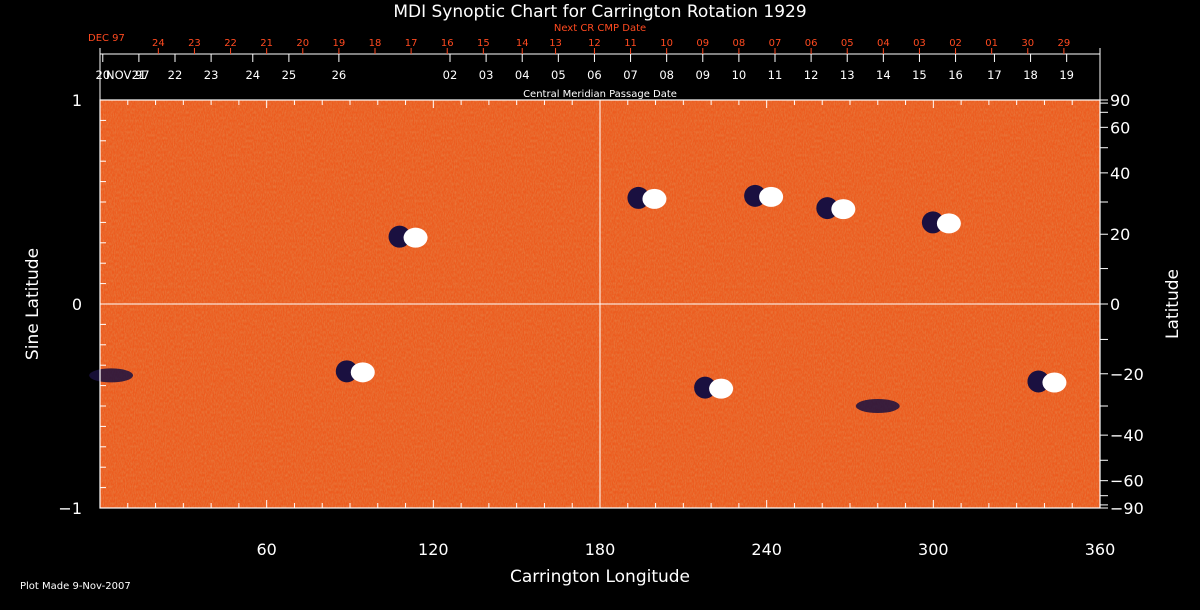  What do you see at coordinates (77, 100) in the screenshot?
I see `y-tick-label-left: 1` at bounding box center [77, 100].